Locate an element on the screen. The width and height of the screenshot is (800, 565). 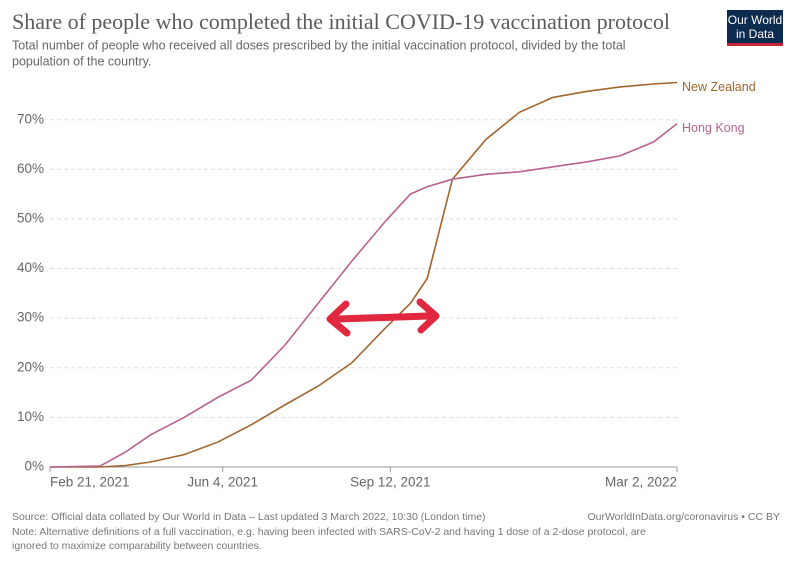
series-label: New Zealand is located at coordinates (719, 87).